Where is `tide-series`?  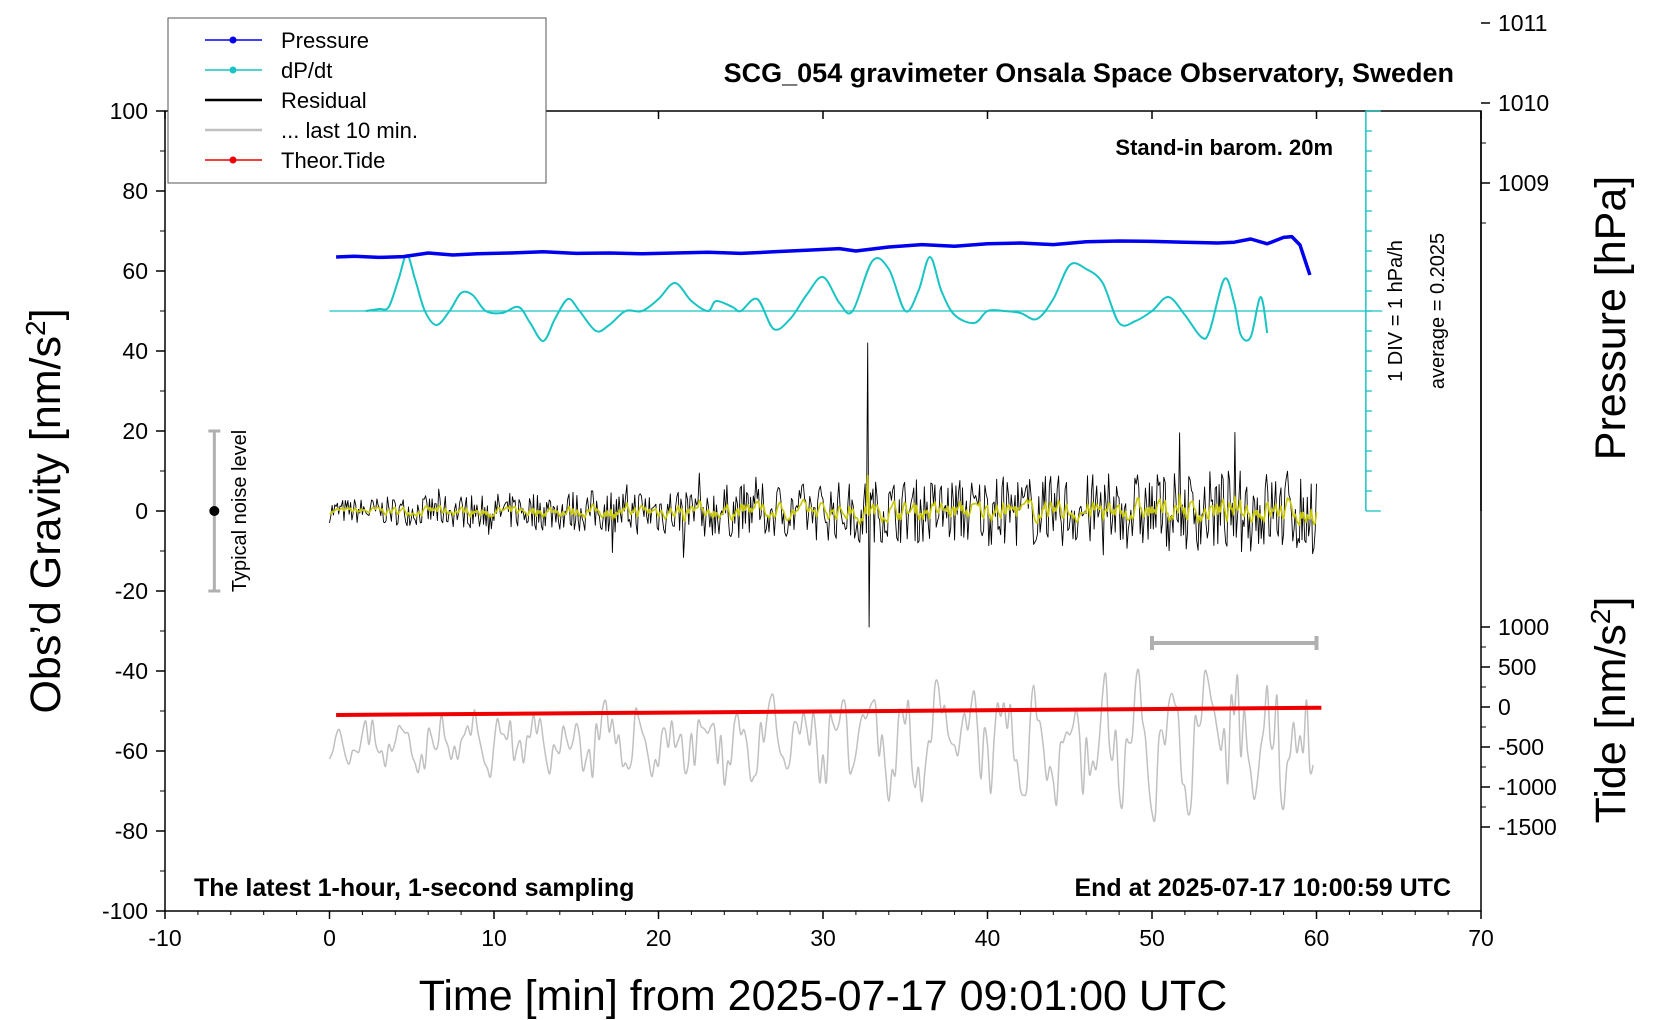 tide-series is located at coordinates (829, 711).